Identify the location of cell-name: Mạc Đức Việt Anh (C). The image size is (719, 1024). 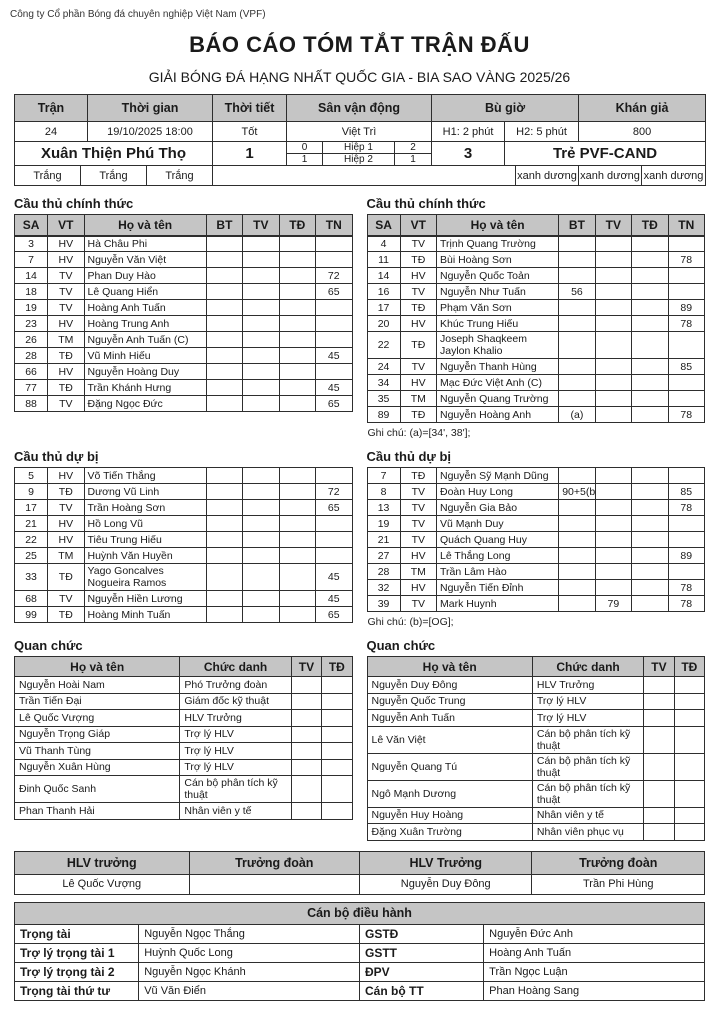
(497, 382).